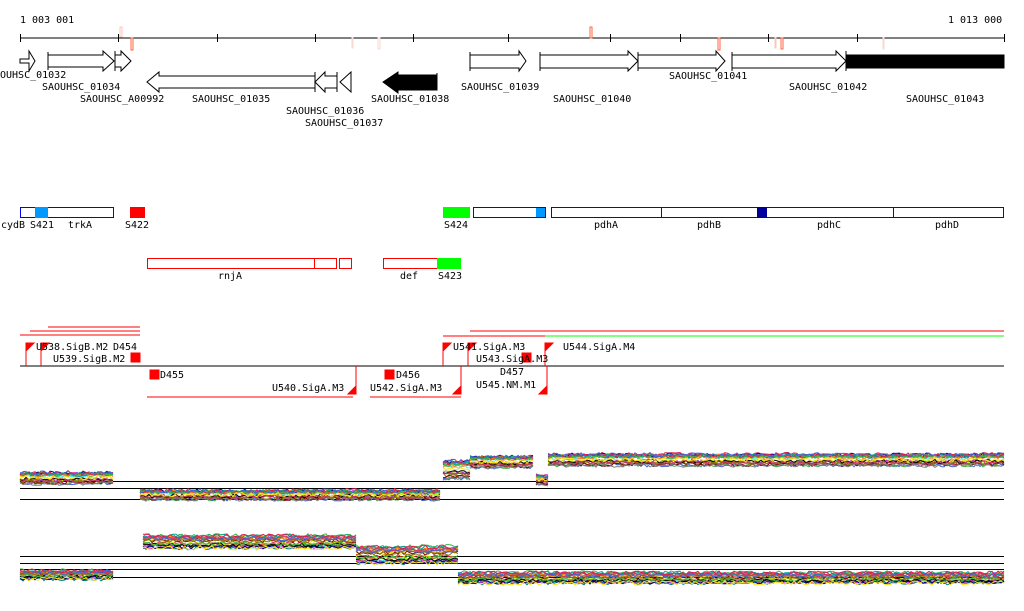  Describe the element at coordinates (137, 212) in the screenshot. I see `feature-S422` at that location.